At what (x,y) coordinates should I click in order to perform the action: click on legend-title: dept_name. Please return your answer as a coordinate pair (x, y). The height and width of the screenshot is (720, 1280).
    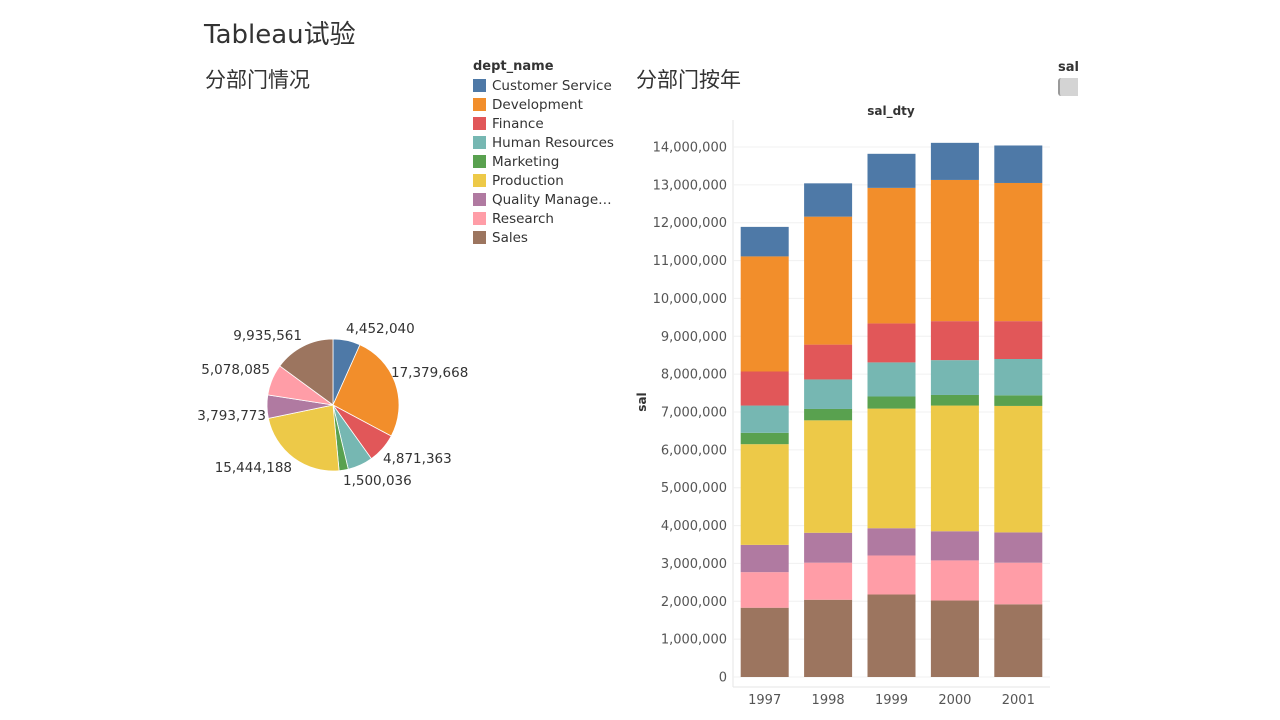
    Looking at the image, I should click on (513, 66).